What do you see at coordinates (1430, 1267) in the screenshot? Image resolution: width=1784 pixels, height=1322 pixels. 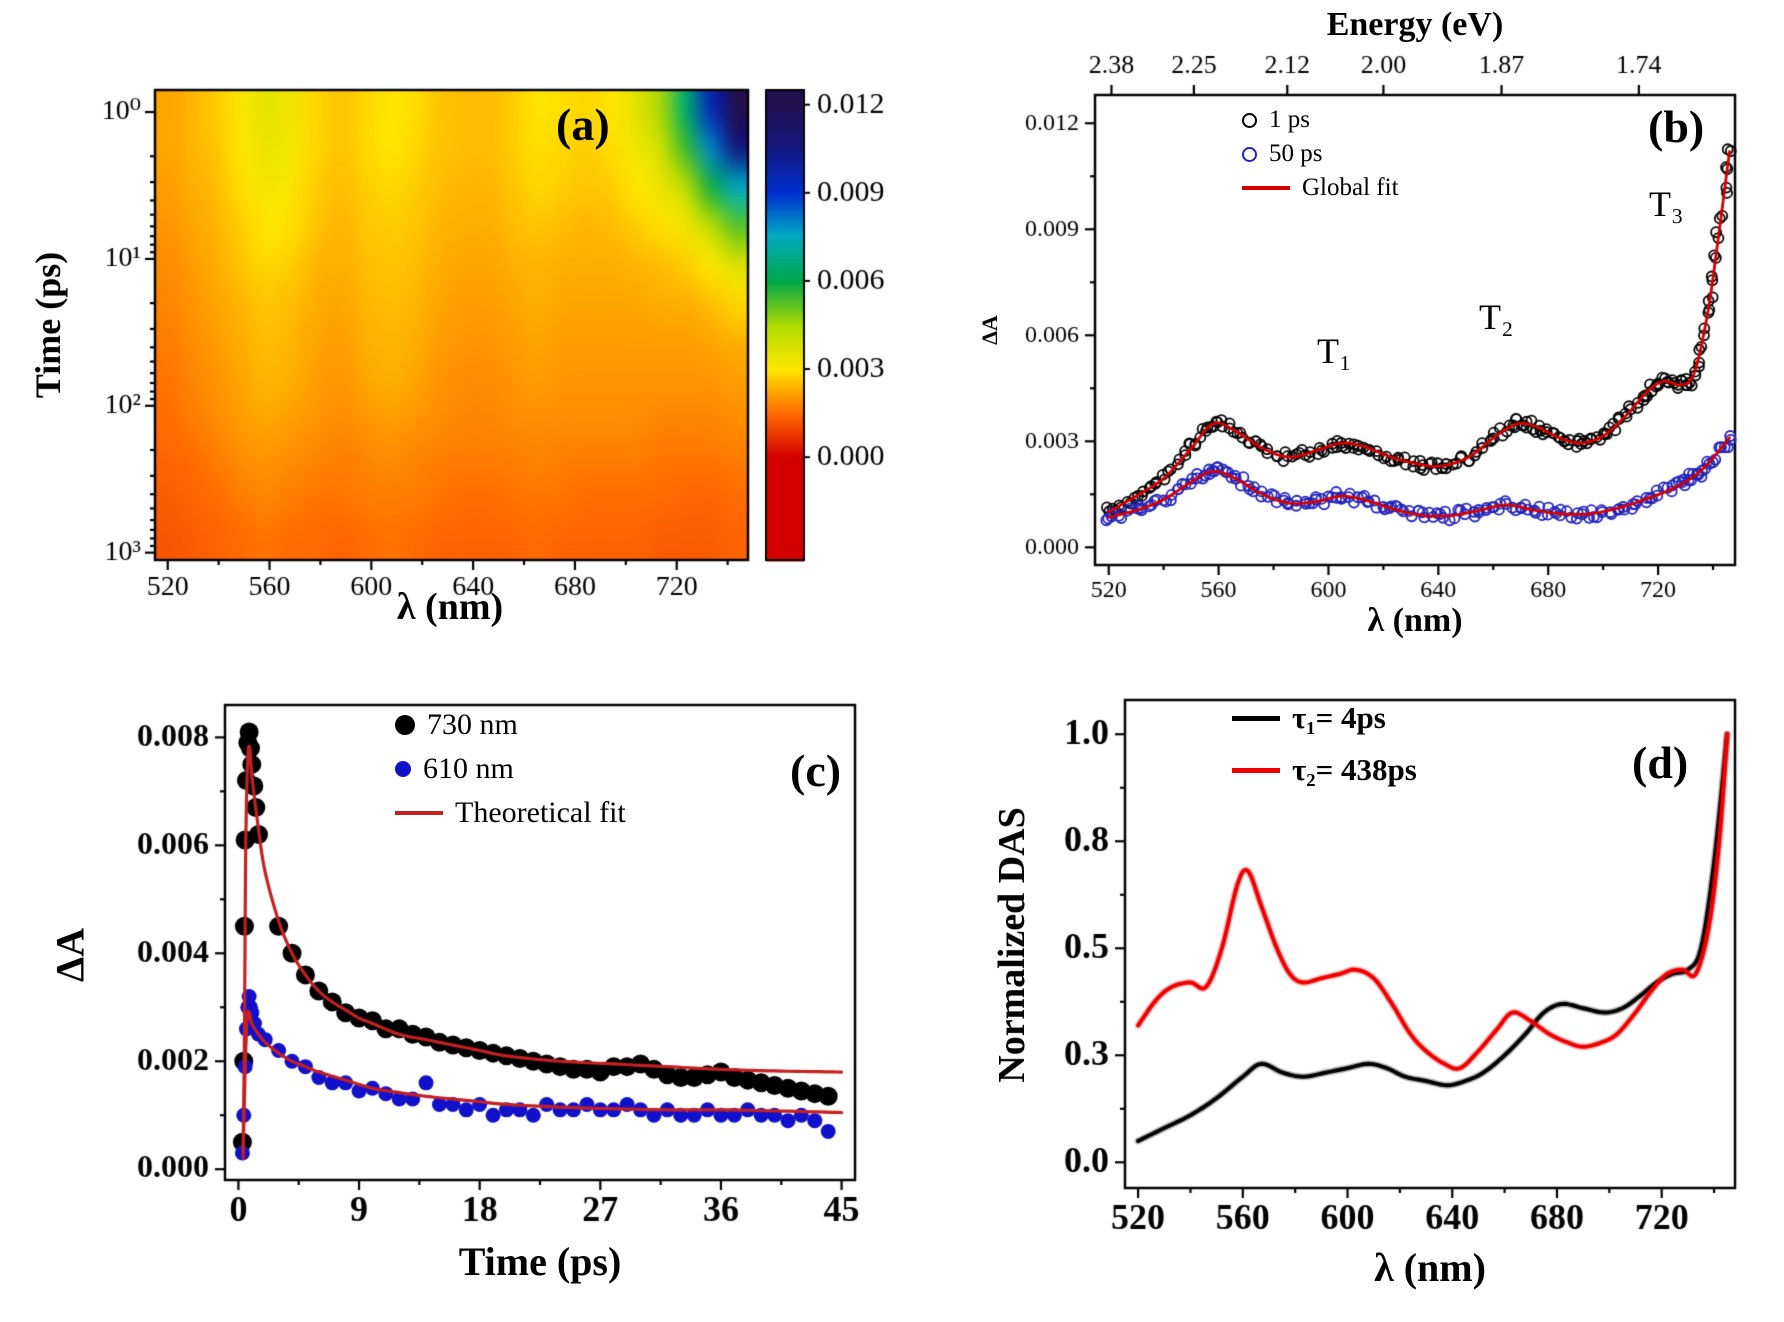 I see `panel-d-xlabel: λ (nm)` at bounding box center [1430, 1267].